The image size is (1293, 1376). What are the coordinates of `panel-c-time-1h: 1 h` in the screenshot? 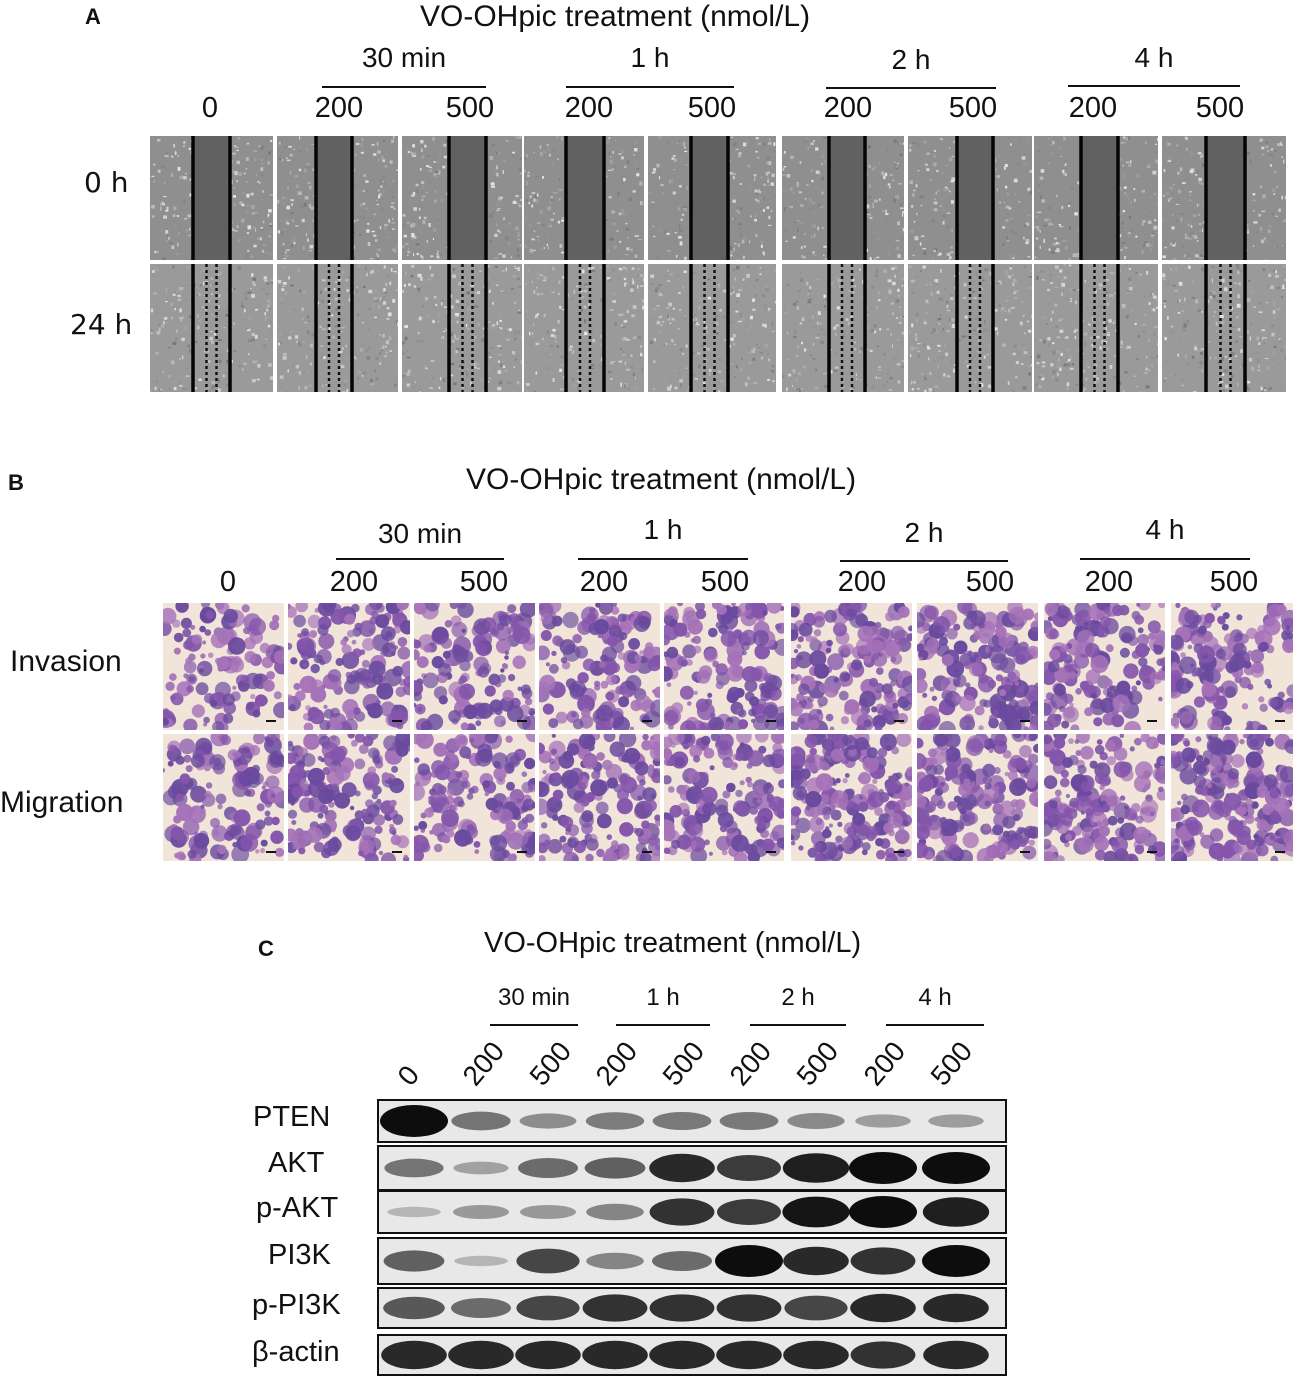 It's located at (663, 998).